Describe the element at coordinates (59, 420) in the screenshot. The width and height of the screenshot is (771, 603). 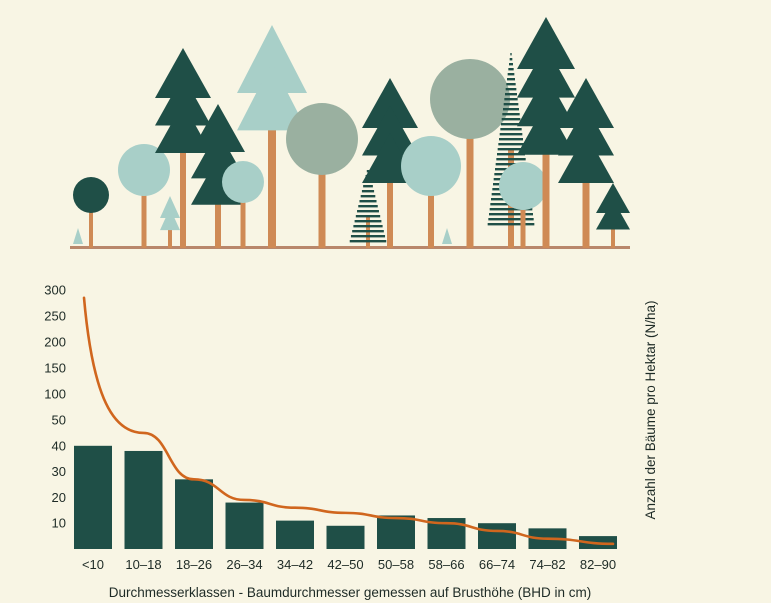
I see `y-tick-label: 50` at that location.